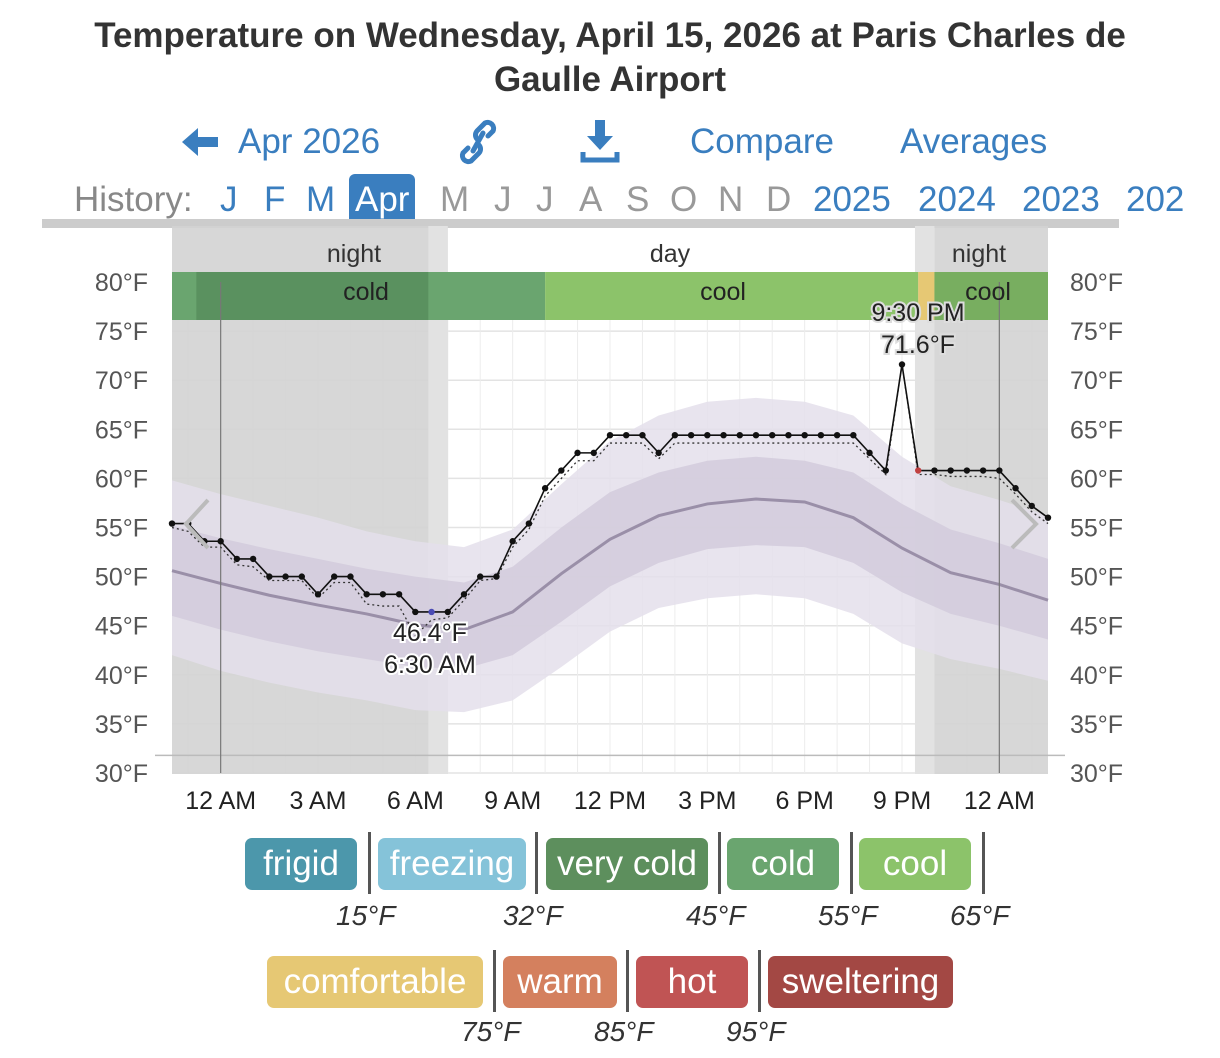 The image size is (1220, 1058). Describe the element at coordinates (121, 529) in the screenshot. I see `y-tick-label-left: 55°F` at that location.